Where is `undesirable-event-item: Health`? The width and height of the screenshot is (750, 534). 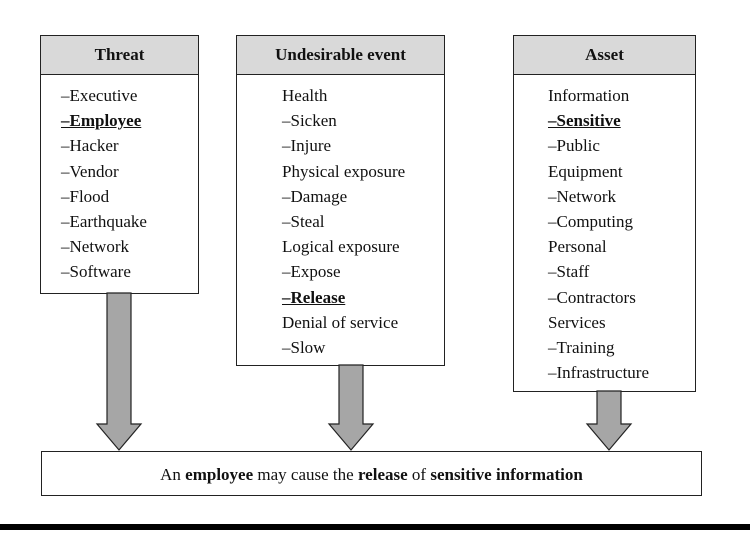 undesirable-event-item: Health is located at coordinates (305, 95).